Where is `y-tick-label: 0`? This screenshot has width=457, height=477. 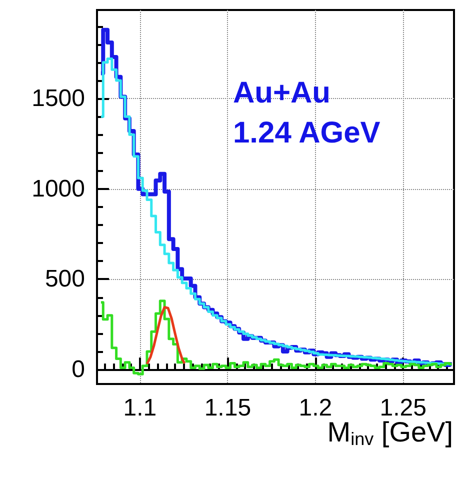 y-tick-label: 0 is located at coordinates (78, 370).